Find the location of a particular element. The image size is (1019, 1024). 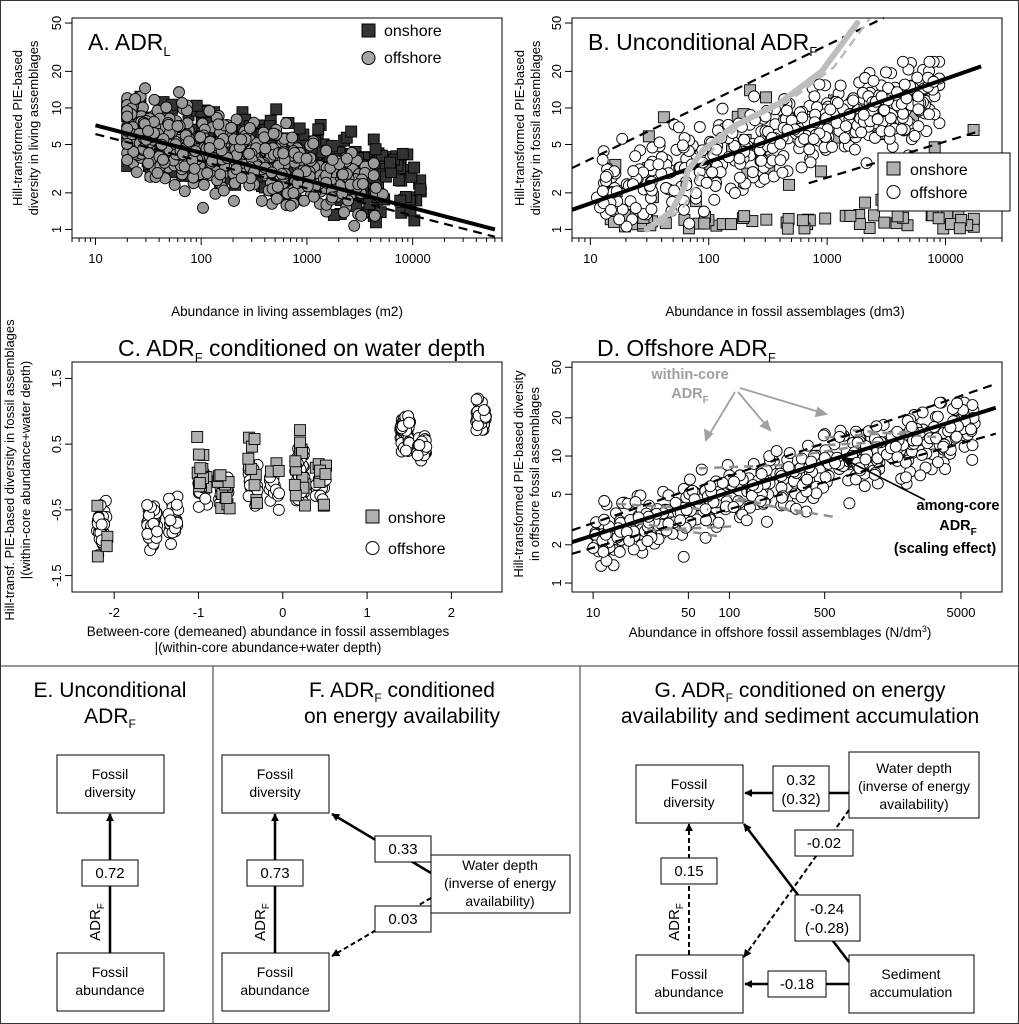

fossil-abundance-node is located at coordinates (110, 982).